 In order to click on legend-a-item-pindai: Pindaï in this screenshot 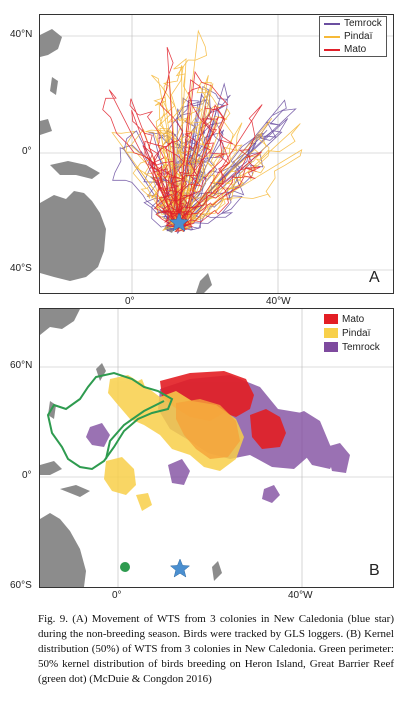, I will do `click(353, 36)`.